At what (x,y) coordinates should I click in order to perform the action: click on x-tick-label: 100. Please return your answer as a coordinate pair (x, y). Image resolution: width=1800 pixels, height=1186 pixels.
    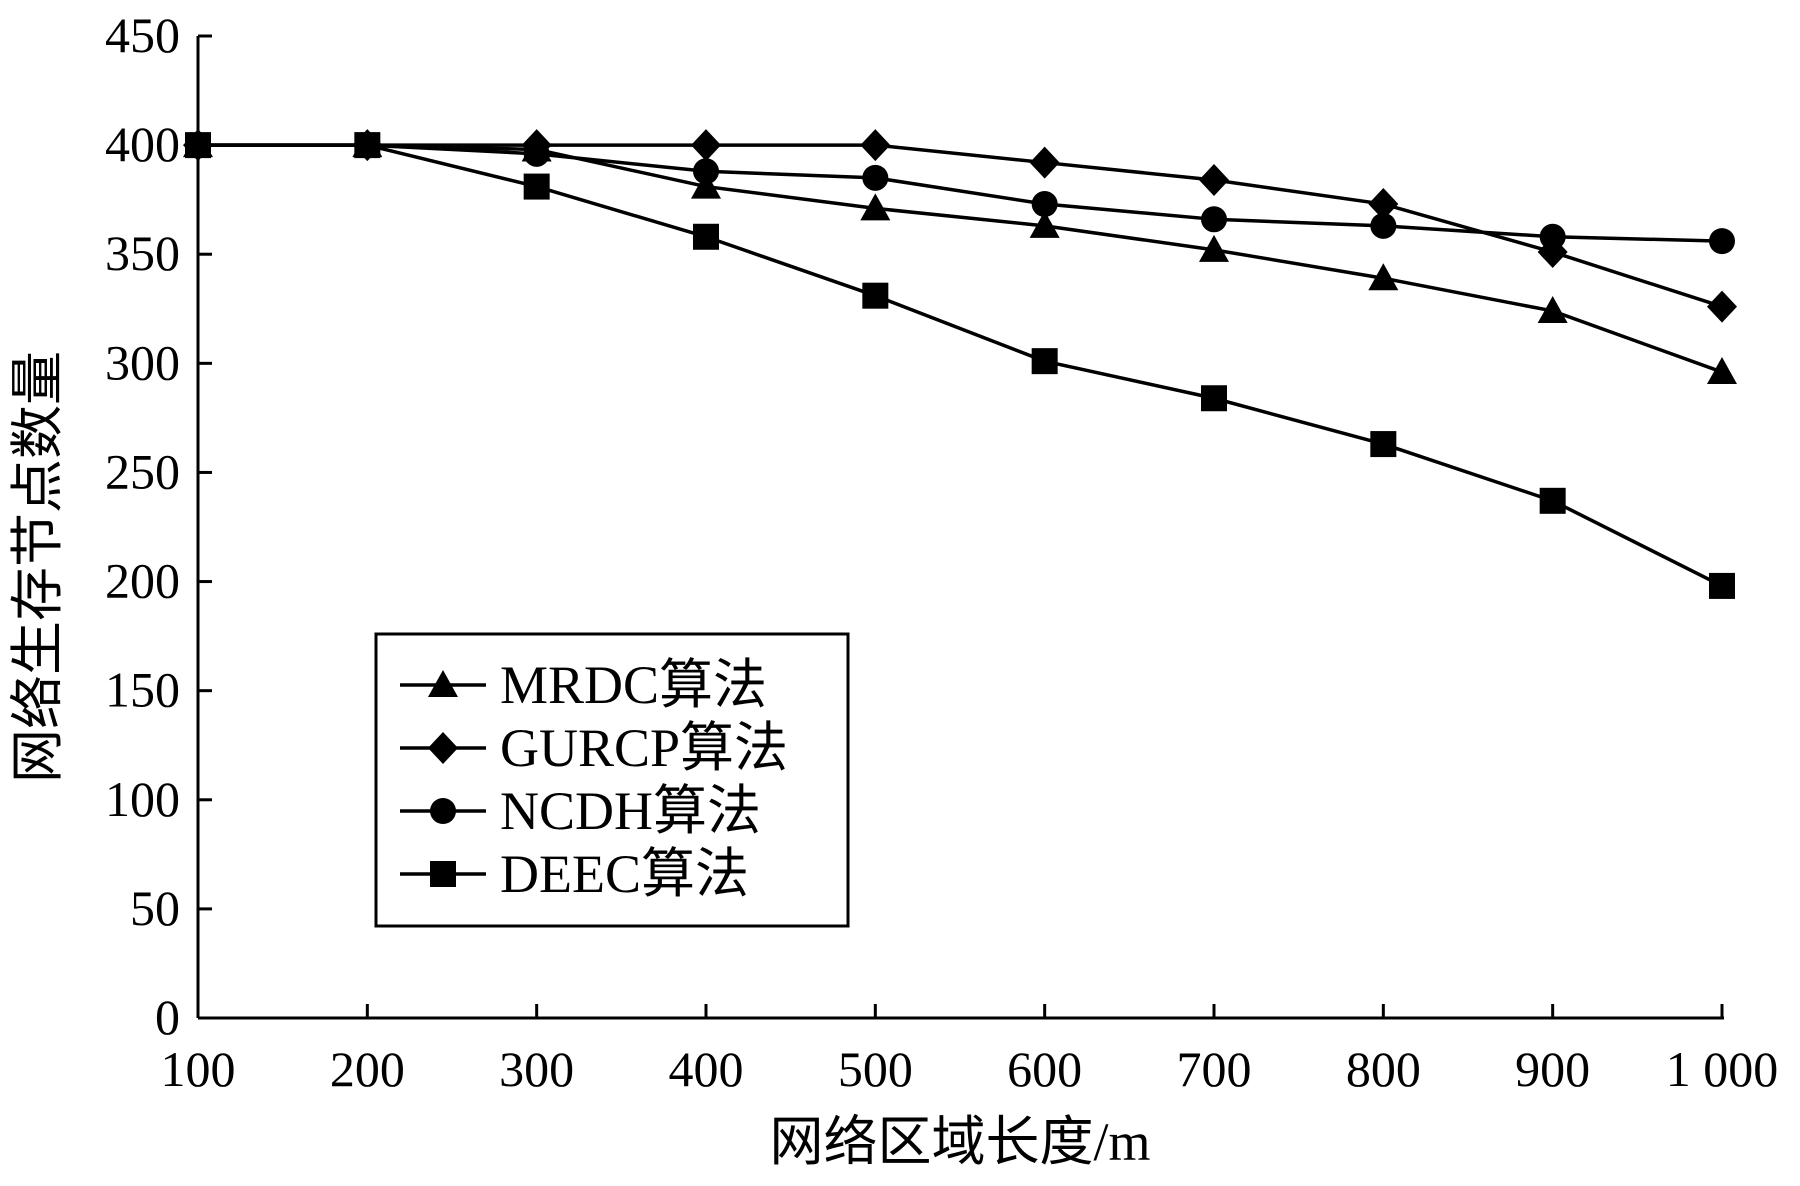
    Looking at the image, I should click on (198, 1069).